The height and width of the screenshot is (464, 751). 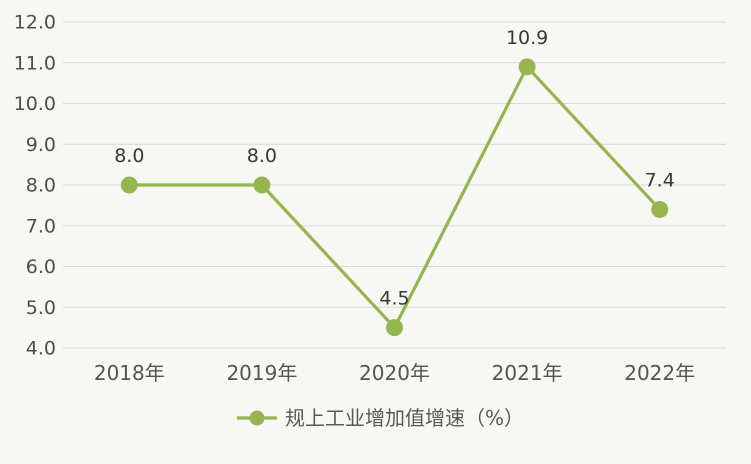 I want to click on x-axis-label: 2019年, so click(x=261, y=373).